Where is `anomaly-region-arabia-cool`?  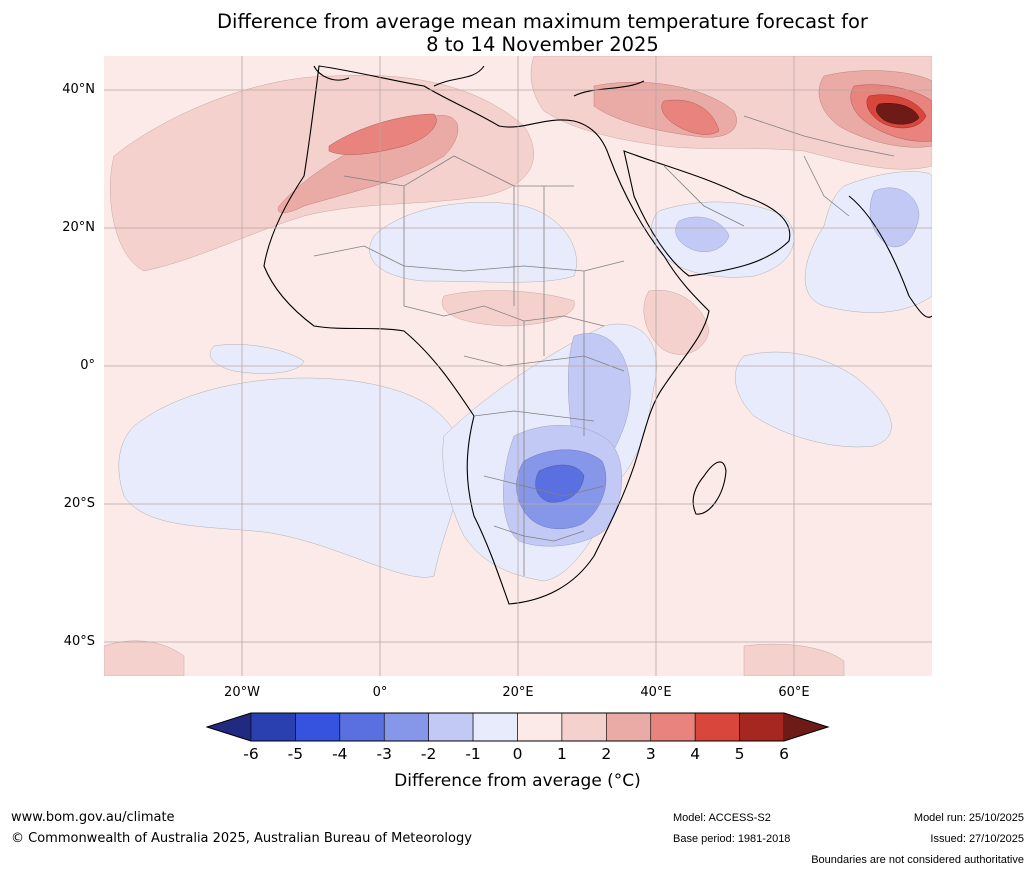 anomaly-region-arabia-cool is located at coordinates (702, 234).